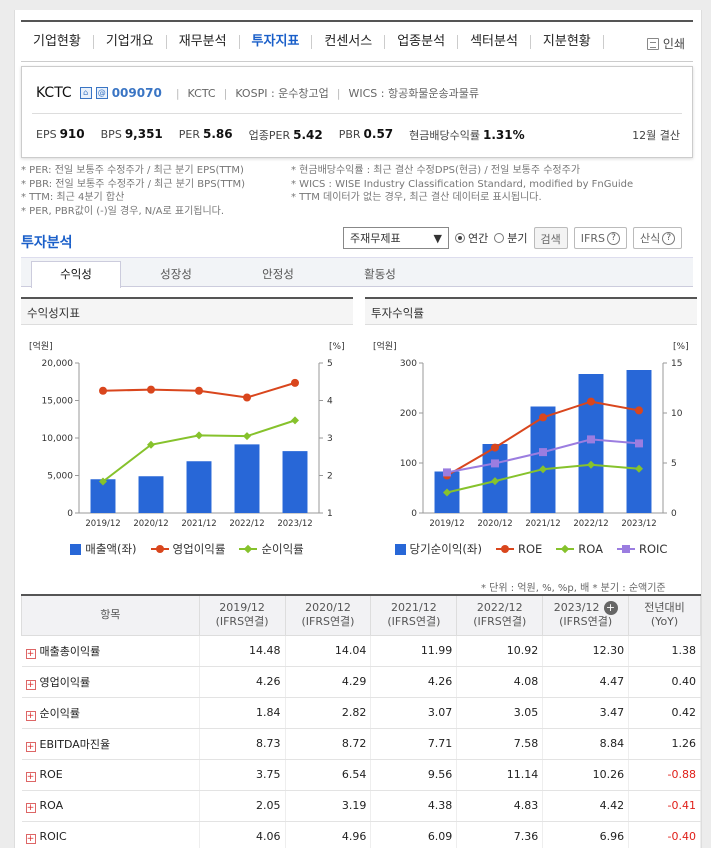  What do you see at coordinates (103, 549) in the screenshot?
I see `legend-item: 매출액(좌)` at bounding box center [103, 549].